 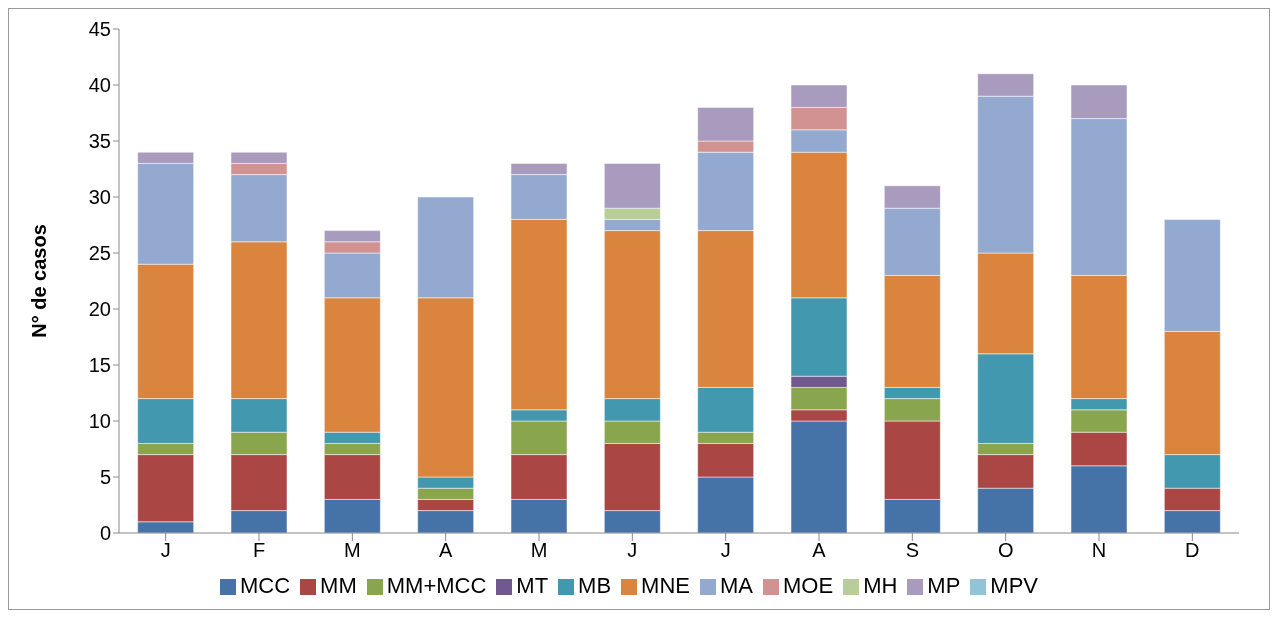 I want to click on y-tick-label: 15, so click(x=99, y=365).